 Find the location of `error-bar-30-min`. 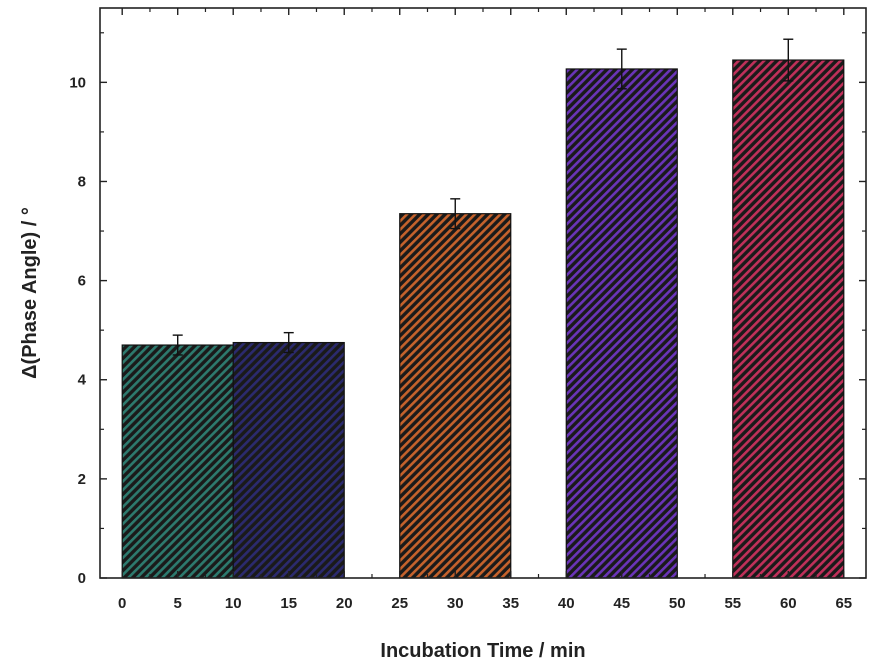

error-bar-30-min is located at coordinates (455, 214).